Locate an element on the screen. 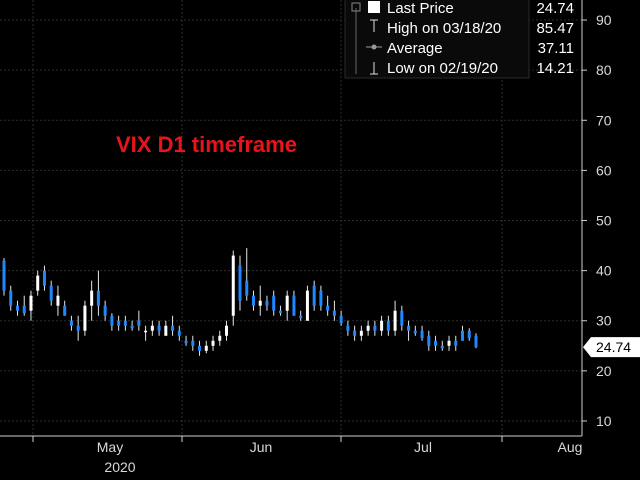 The height and width of the screenshot is (480, 640). y-axis-ticks: 10 20 30 40 50 60 70 80 90 is located at coordinates (597, 220).